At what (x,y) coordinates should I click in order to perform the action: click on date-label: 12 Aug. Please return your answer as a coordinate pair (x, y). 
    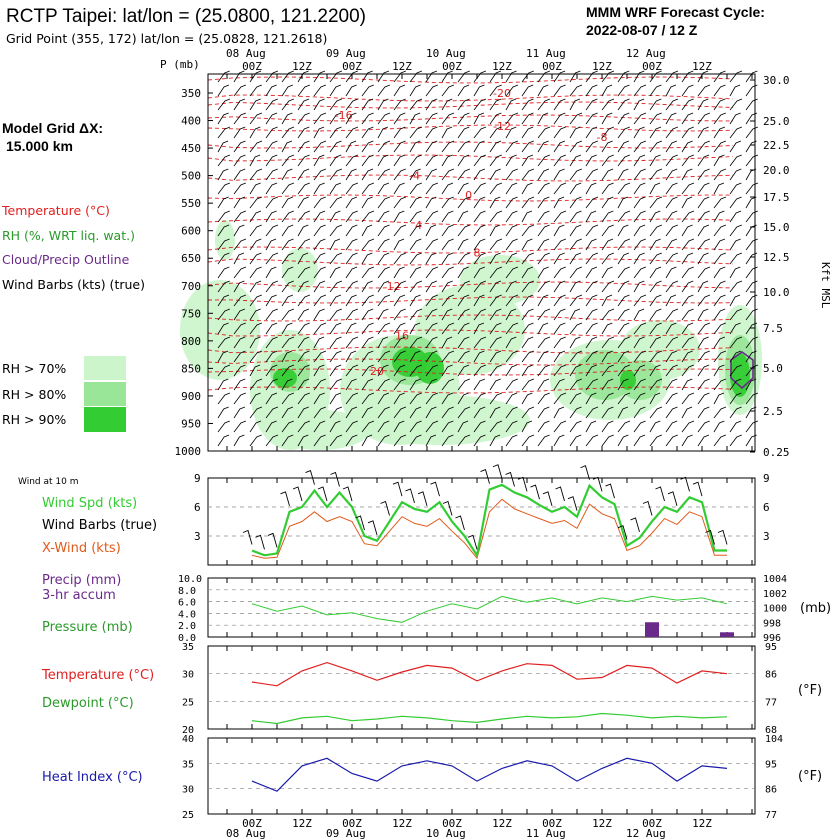
    Looking at the image, I should click on (646, 833).